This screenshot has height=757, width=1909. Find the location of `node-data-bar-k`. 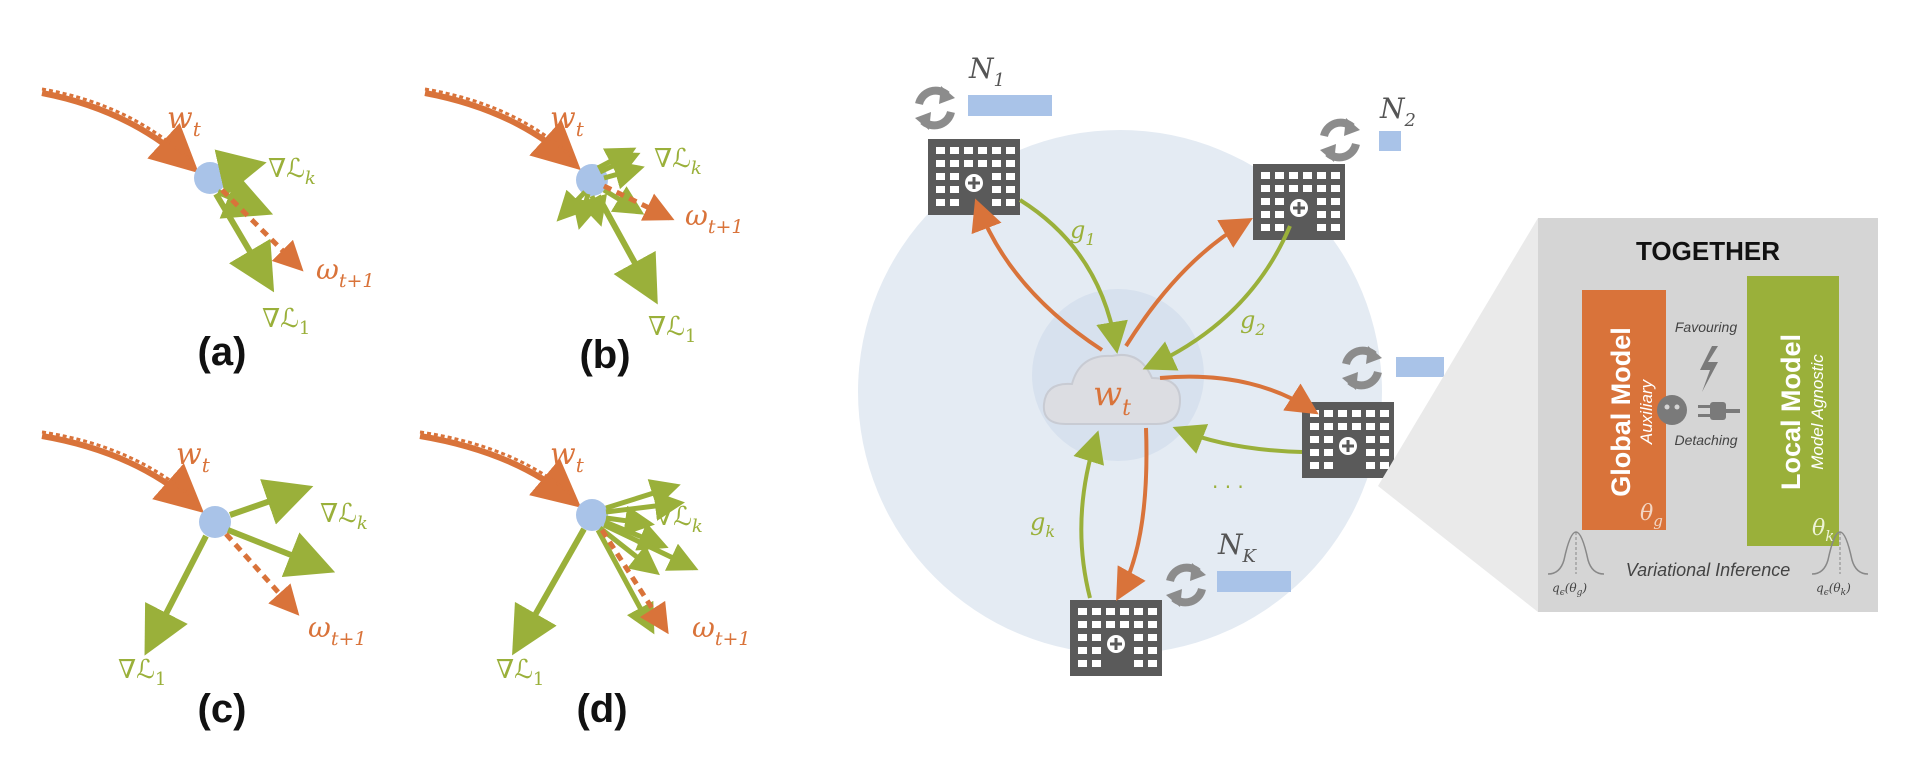

node-data-bar-k is located at coordinates (1254, 581).